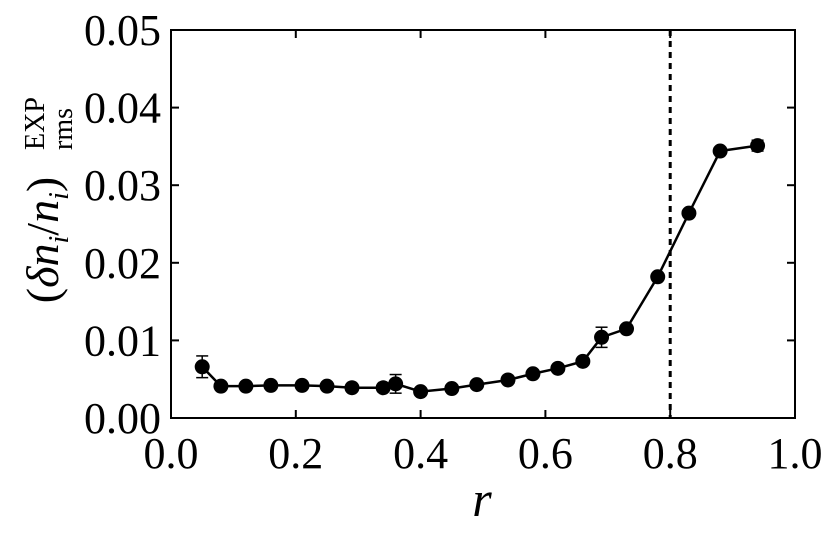 Image resolution: width=830 pixels, height=536 pixels. What do you see at coordinates (482, 499) in the screenshot?
I see `x-axis-label: r` at bounding box center [482, 499].